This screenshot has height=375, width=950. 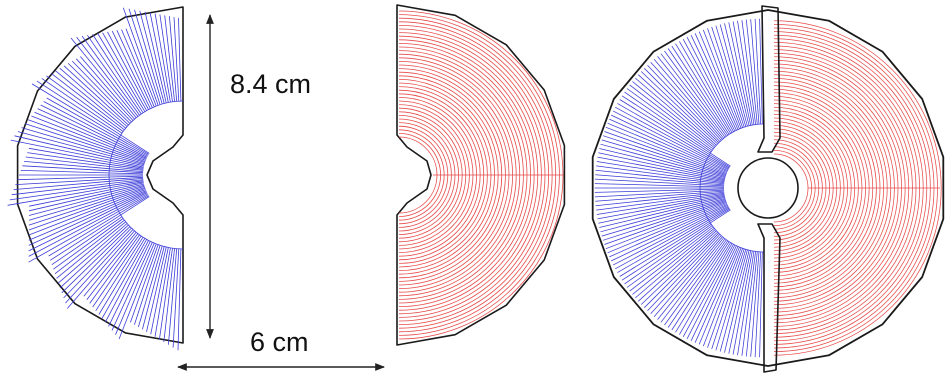 What do you see at coordinates (258, 176) in the screenshot?
I see `vertical-dimension: 8.4 cm` at bounding box center [258, 176].